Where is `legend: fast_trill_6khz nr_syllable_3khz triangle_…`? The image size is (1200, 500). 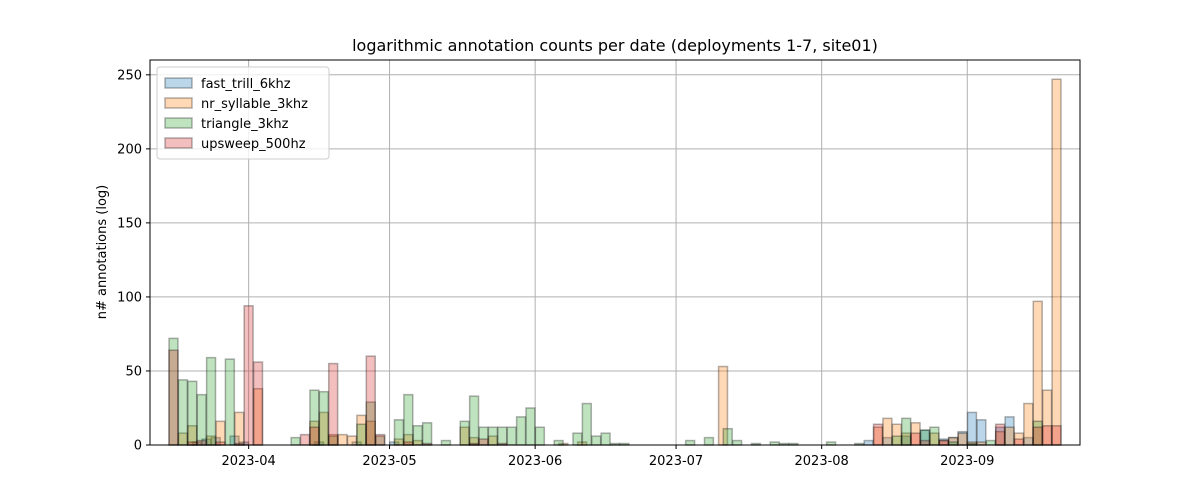
legend: fast_trill_6khz nr_syllable_3khz triangle_… is located at coordinates (243, 113).